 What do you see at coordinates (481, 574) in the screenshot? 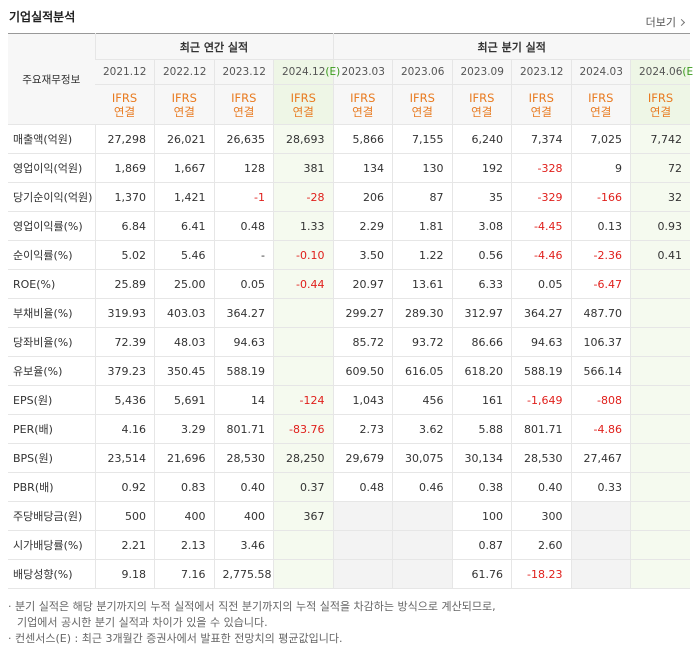
I see `value-cell: 61.76` at bounding box center [481, 574].